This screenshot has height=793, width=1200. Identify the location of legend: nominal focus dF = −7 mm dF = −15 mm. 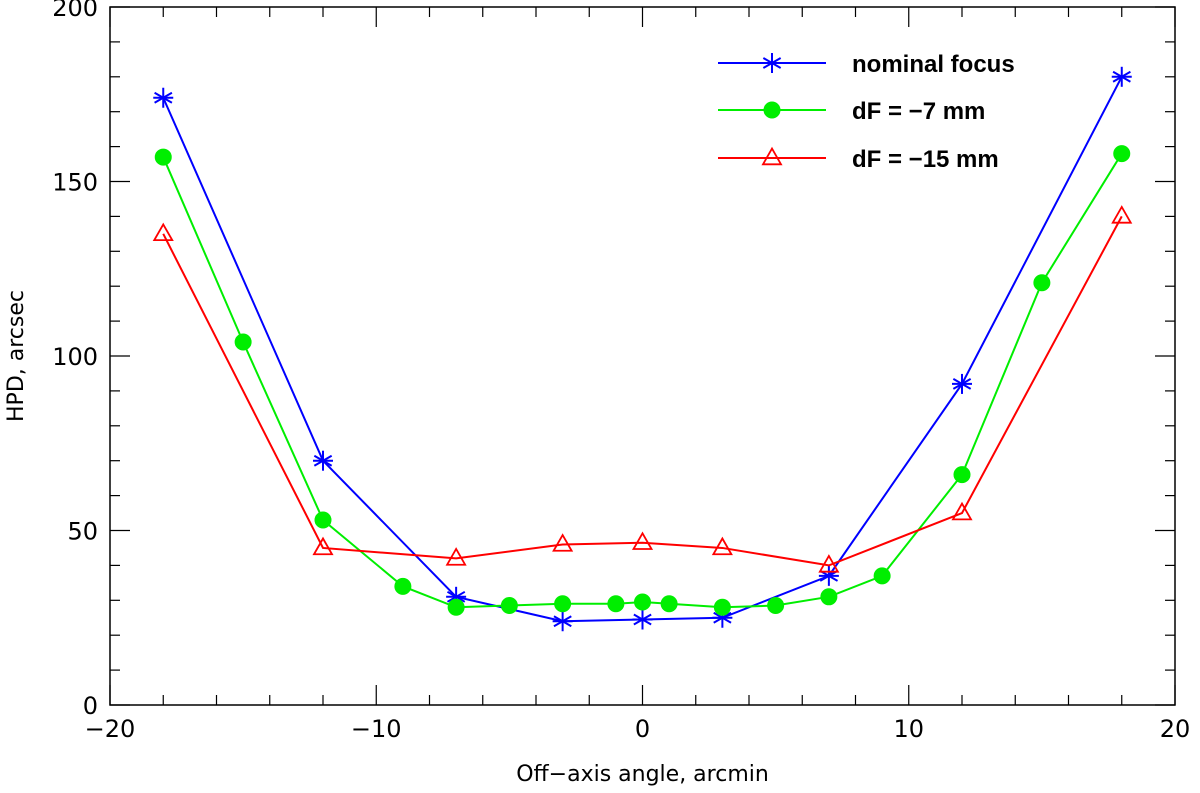
(866, 112).